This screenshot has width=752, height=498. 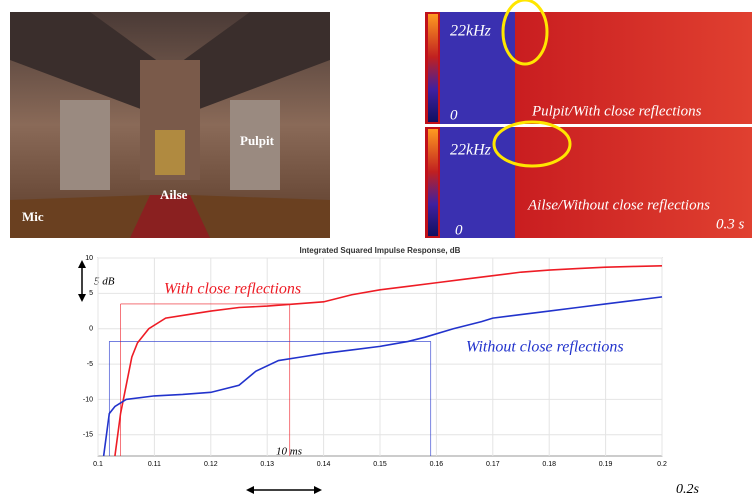 What do you see at coordinates (104, 282) in the screenshot?
I see `annotation: 5 dB` at bounding box center [104, 282].